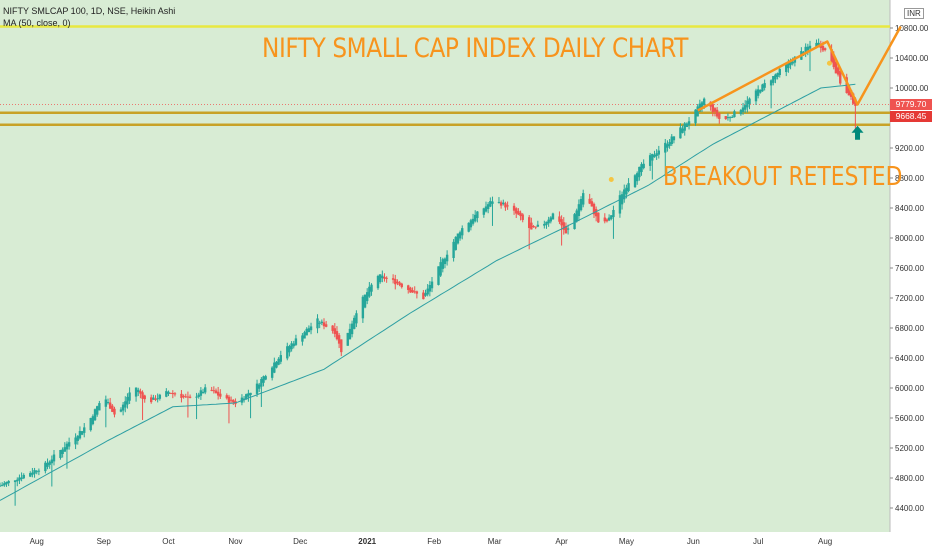  I want to click on currency-label: INR, so click(914, 13).